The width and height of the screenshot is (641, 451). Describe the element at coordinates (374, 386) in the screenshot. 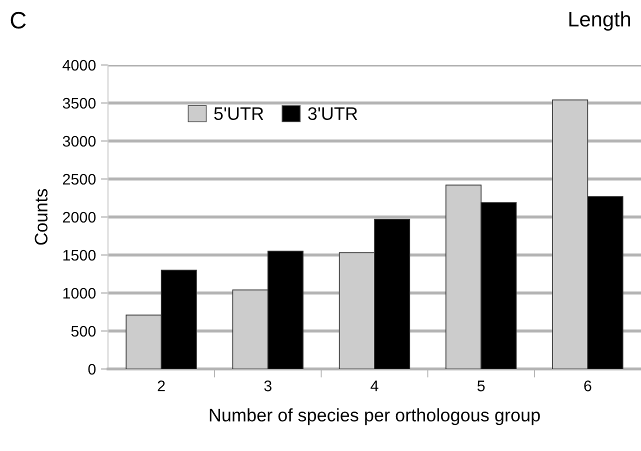

I see `x-tick-label: 4` at that location.